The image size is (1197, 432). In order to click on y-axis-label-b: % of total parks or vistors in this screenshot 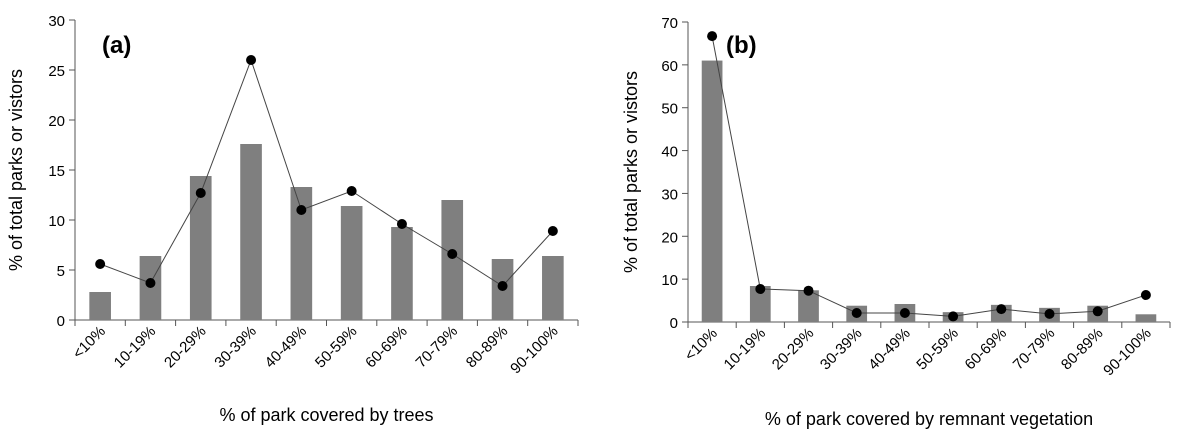, I will do `click(631, 172)`.